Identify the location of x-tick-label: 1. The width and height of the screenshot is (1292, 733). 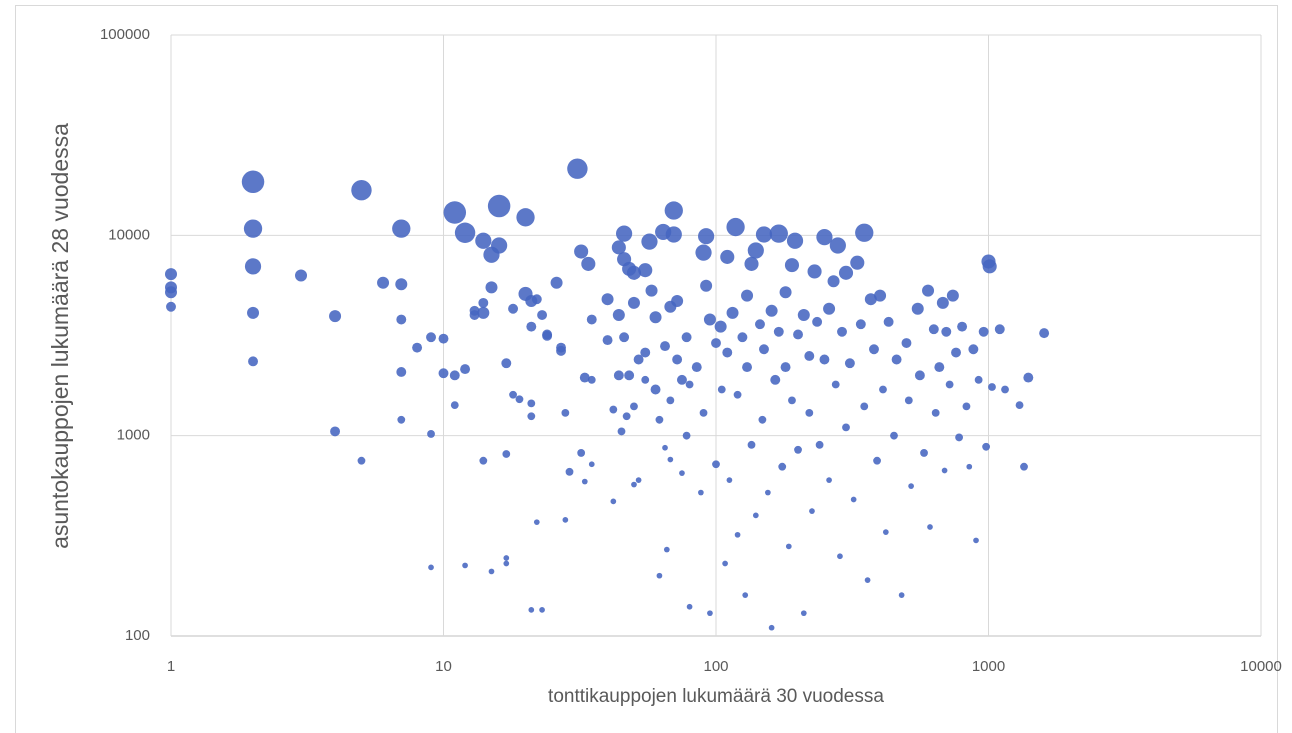
(171, 666).